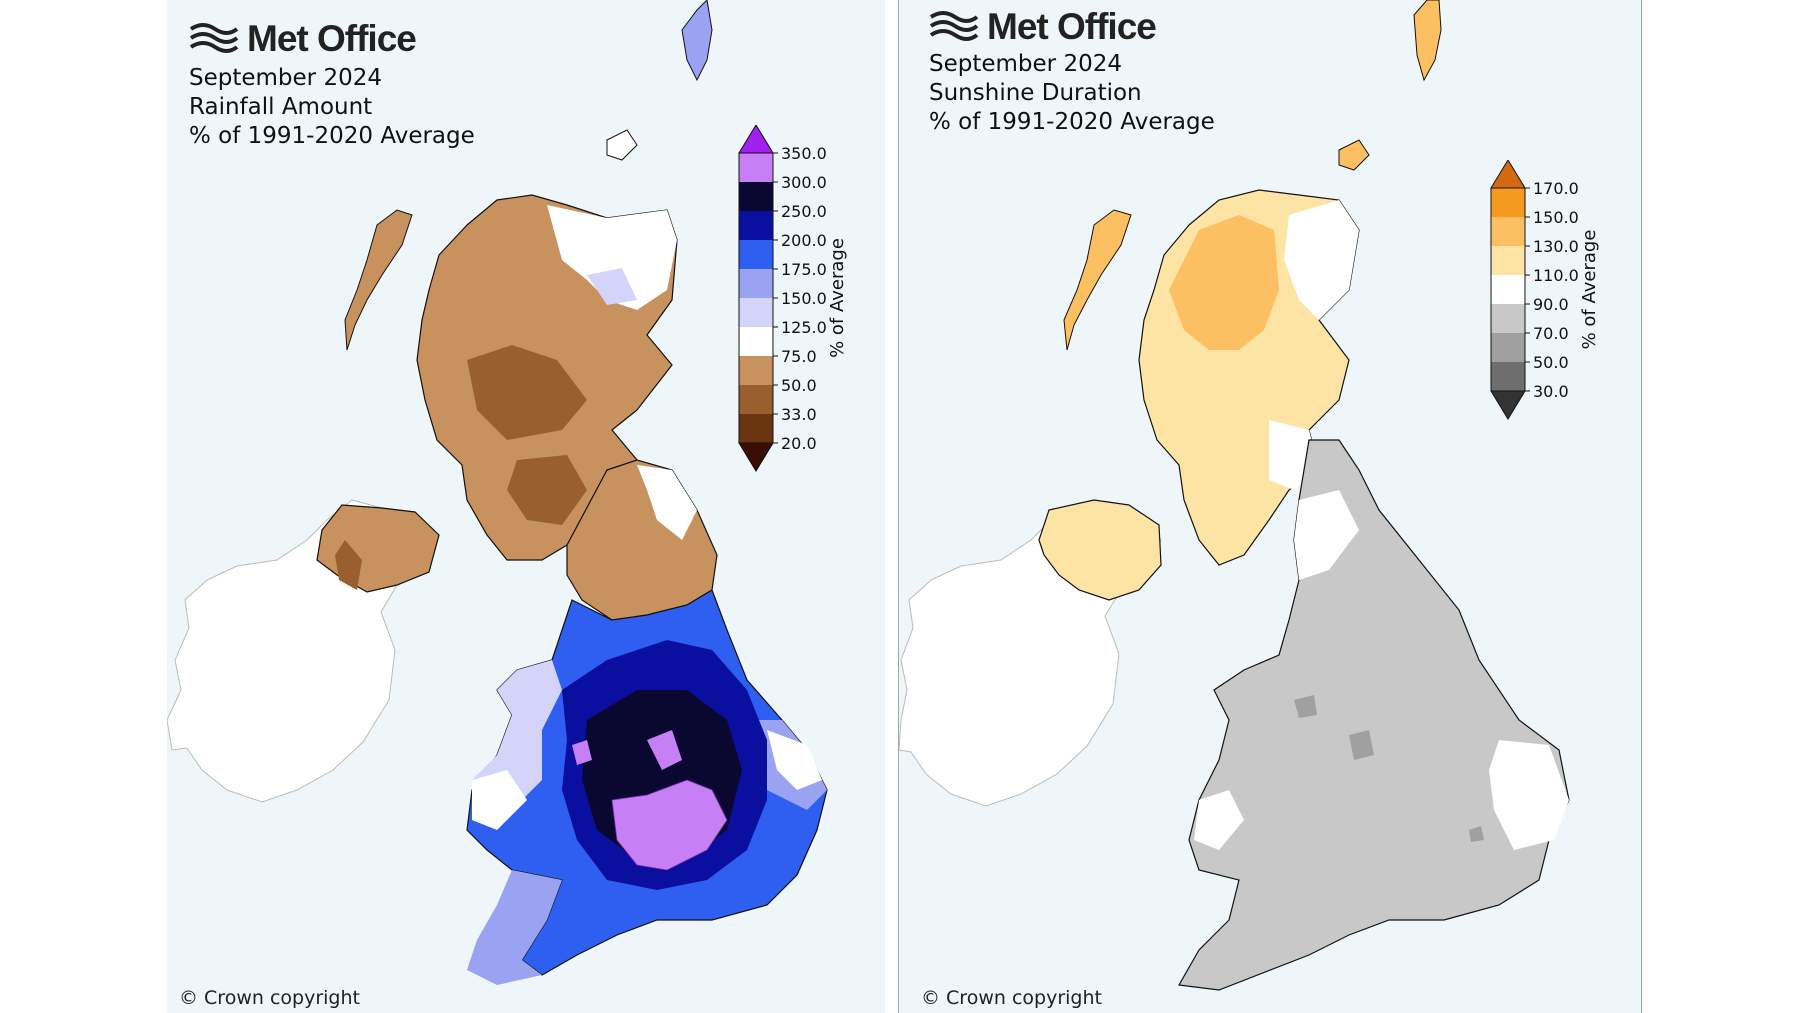  I want to click on colorbar-tick-label: 30.0, so click(1551, 391).